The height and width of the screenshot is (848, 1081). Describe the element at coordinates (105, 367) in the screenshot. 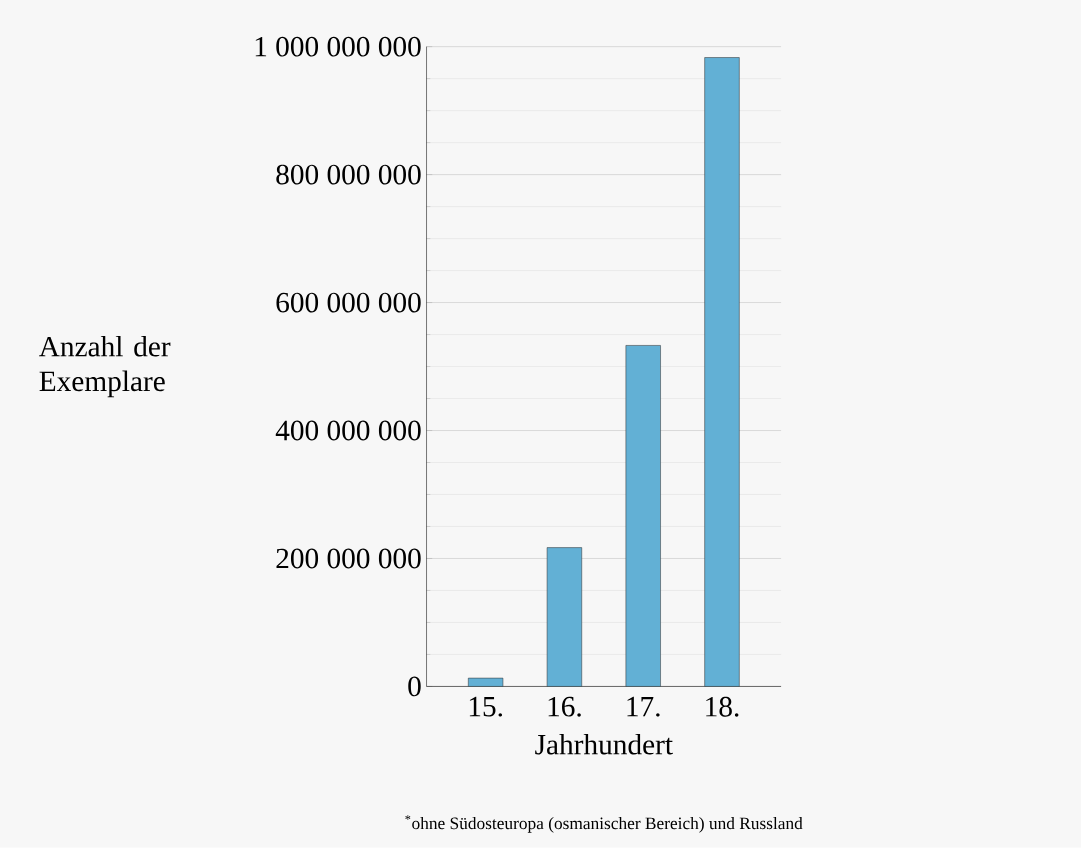

I see `y-axis-title: Anzahl der Exemplare` at that location.